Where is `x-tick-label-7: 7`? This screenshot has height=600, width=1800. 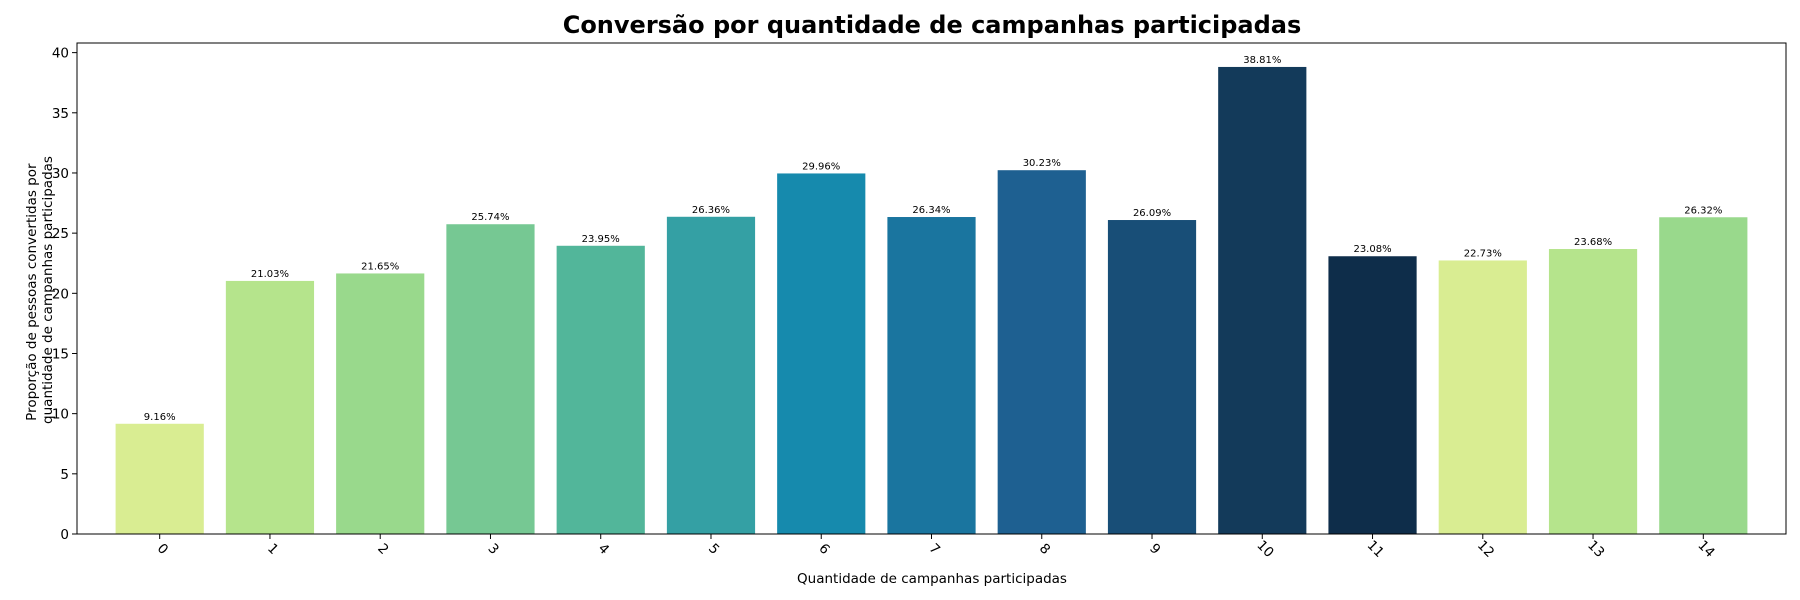 x-tick-label-7: 7 is located at coordinates (934, 548).